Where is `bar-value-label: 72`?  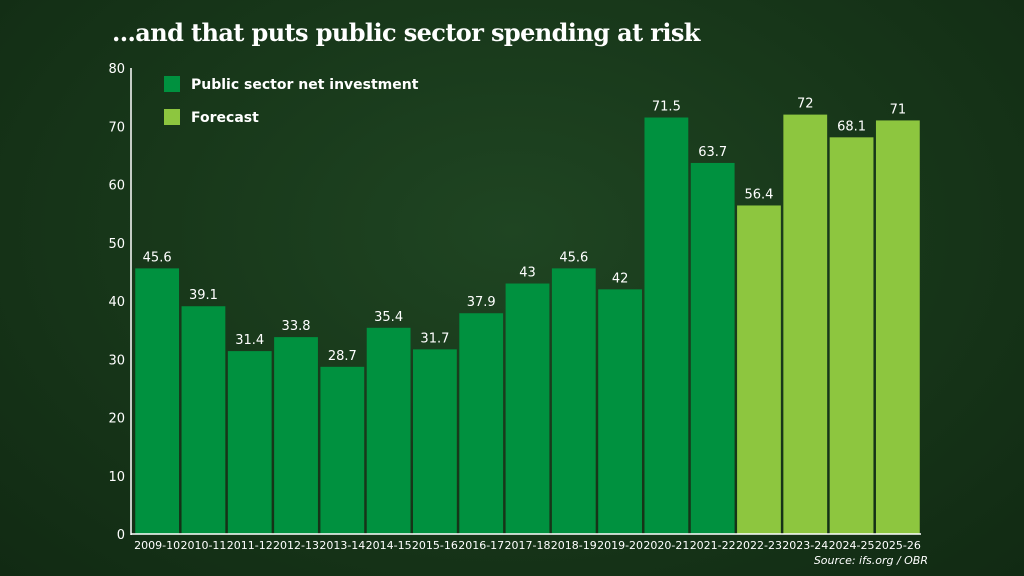
bar-value-label: 72 is located at coordinates (805, 104).